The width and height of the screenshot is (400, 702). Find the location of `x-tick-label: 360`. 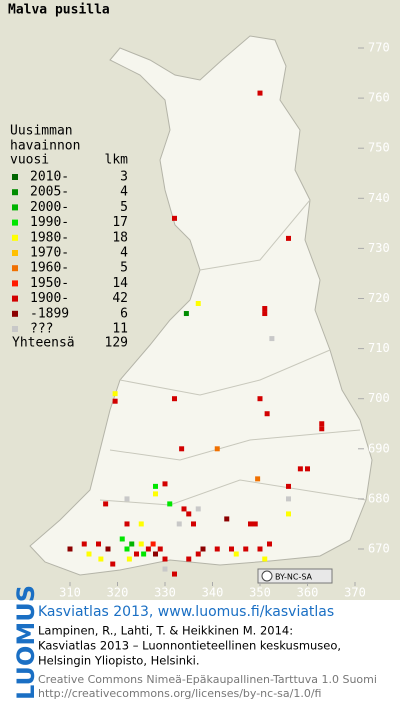

x-tick-label: 360 is located at coordinates (308, 593).